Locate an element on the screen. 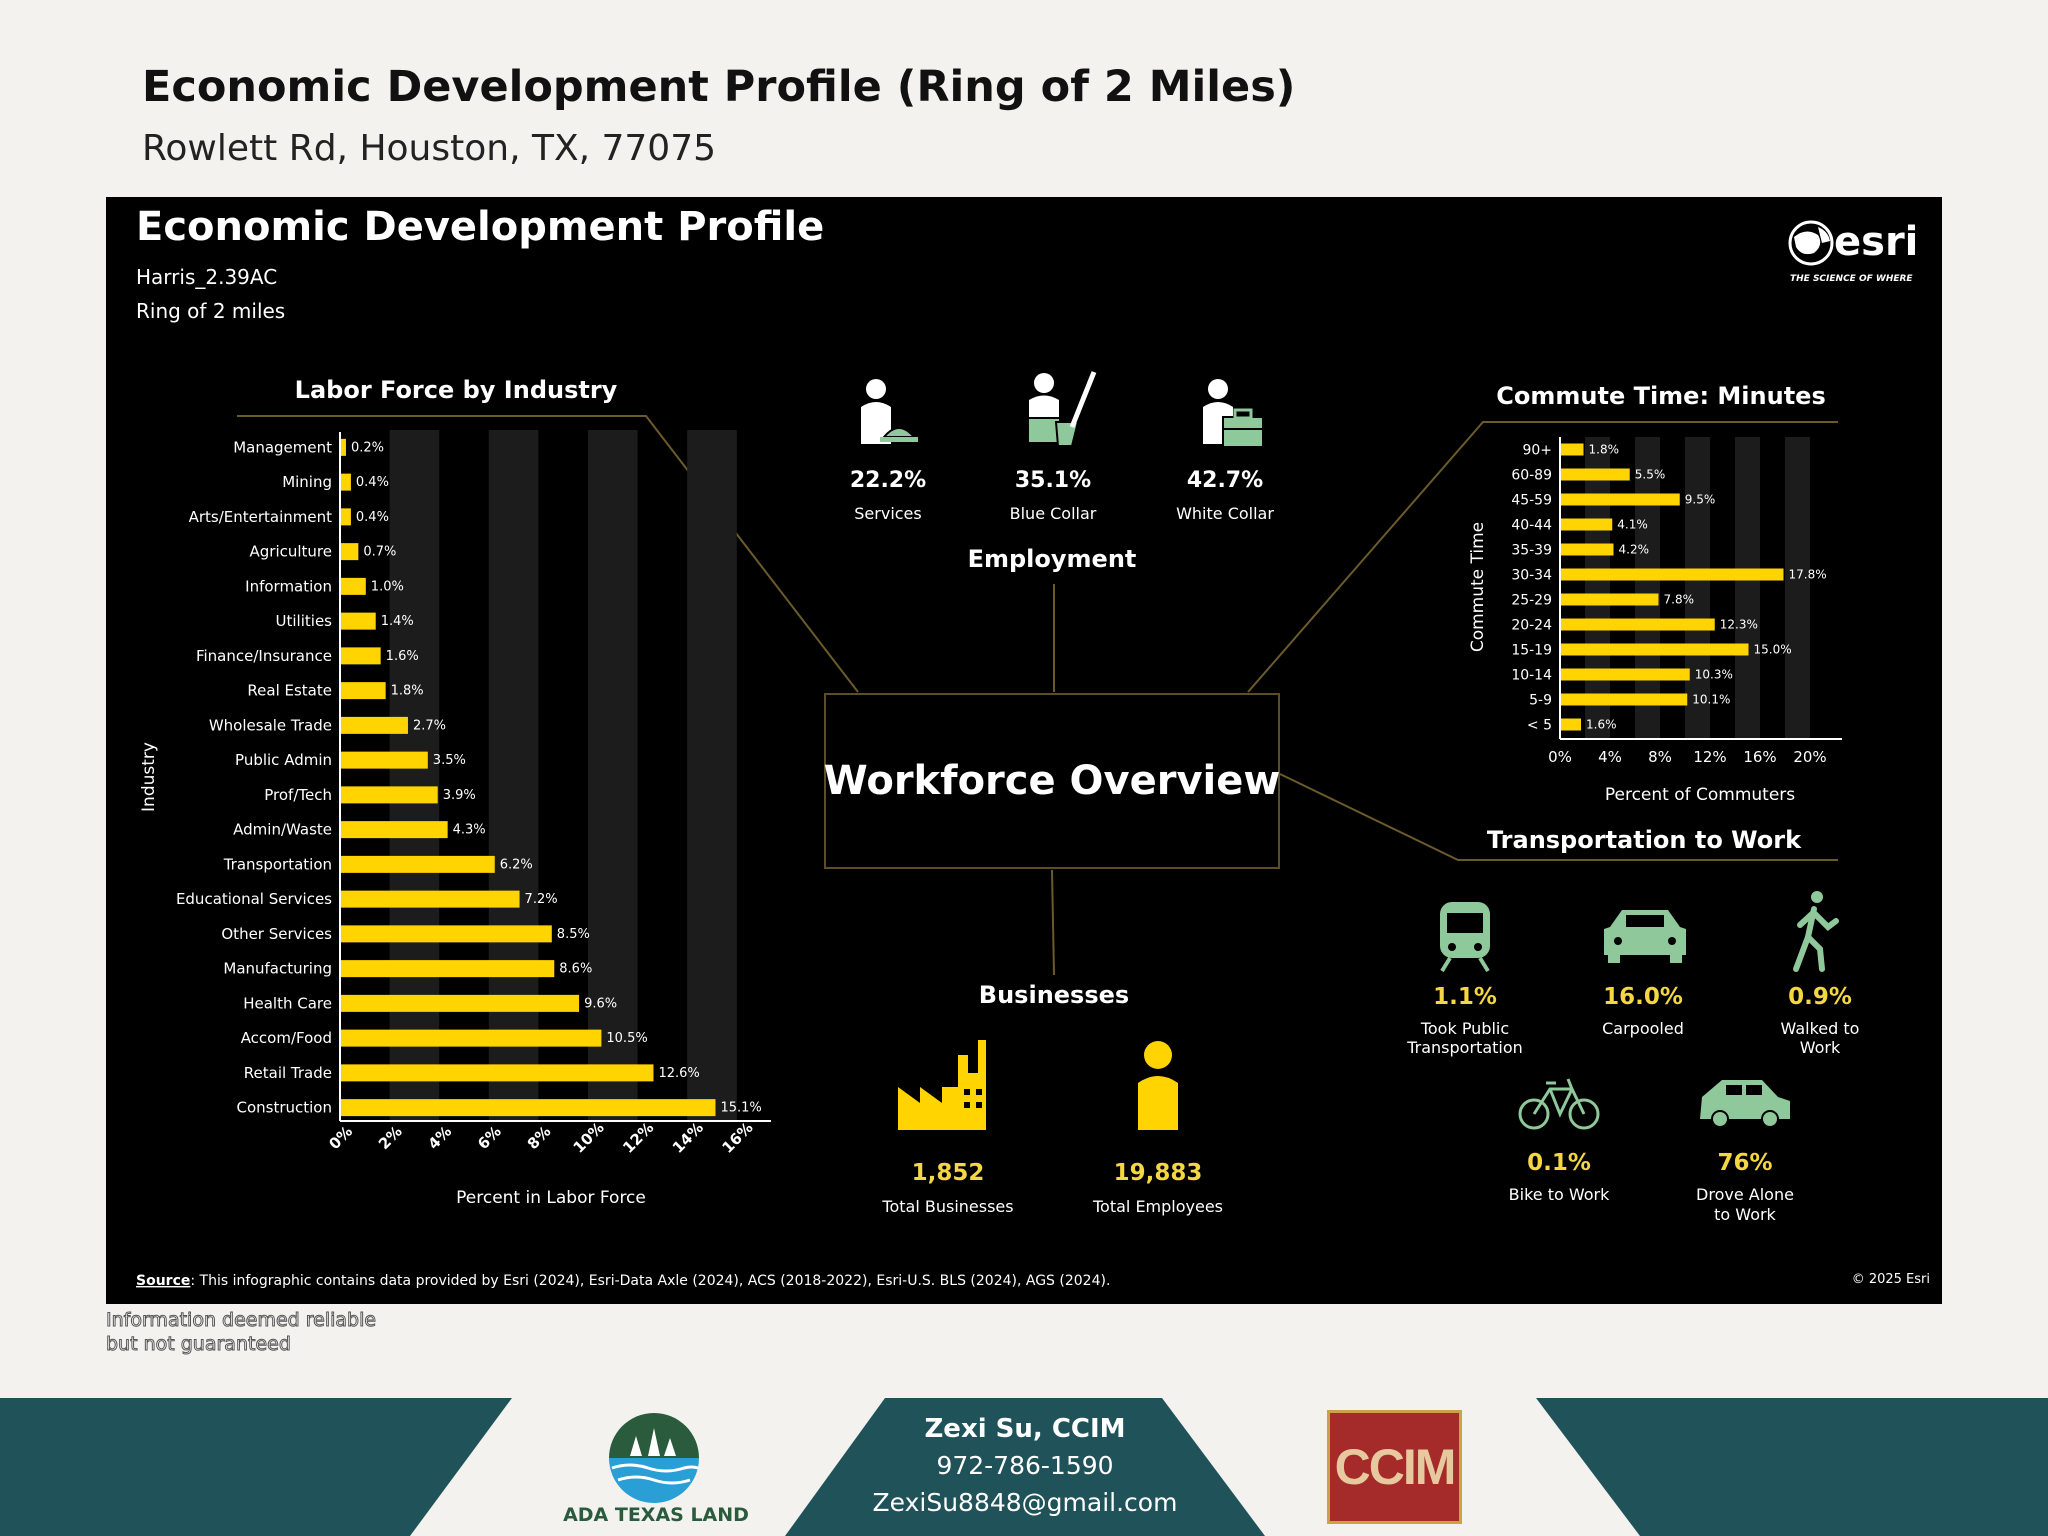 The width and height of the screenshot is (2048, 1536). commute-tick-label: 20% is located at coordinates (1809, 757).